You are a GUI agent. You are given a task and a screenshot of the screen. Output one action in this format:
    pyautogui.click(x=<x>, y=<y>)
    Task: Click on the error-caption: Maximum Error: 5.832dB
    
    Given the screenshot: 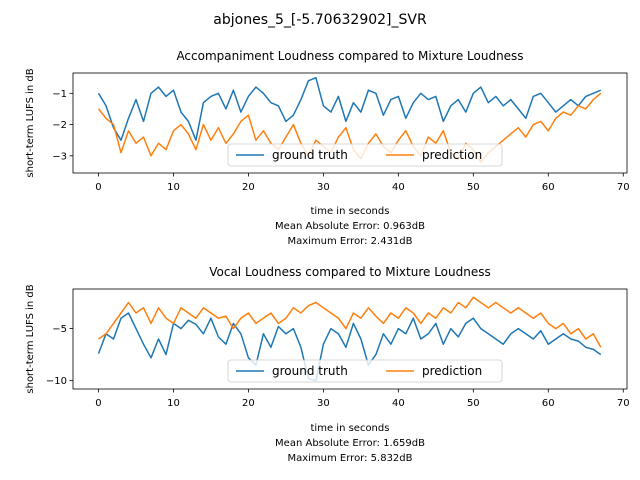 What is the action you would take?
    pyautogui.click(x=349, y=458)
    